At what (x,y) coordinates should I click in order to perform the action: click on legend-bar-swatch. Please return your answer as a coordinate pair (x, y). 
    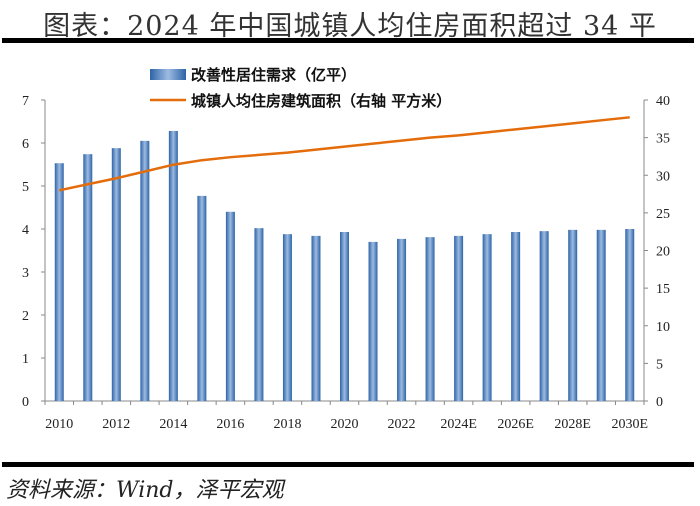
    Looking at the image, I should click on (168, 74).